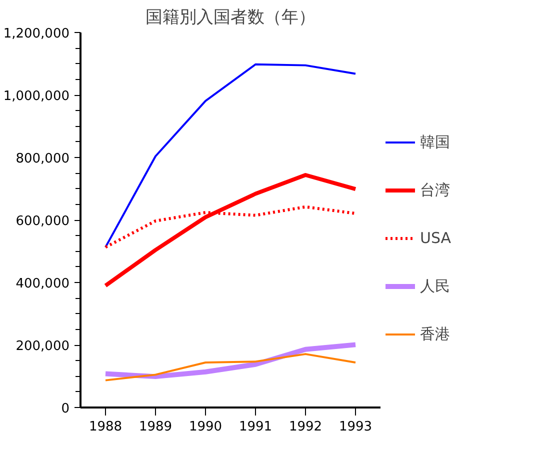 The image size is (547, 459). Describe the element at coordinates (43, 284) in the screenshot. I see `y-tick-label: 400,000` at that location.